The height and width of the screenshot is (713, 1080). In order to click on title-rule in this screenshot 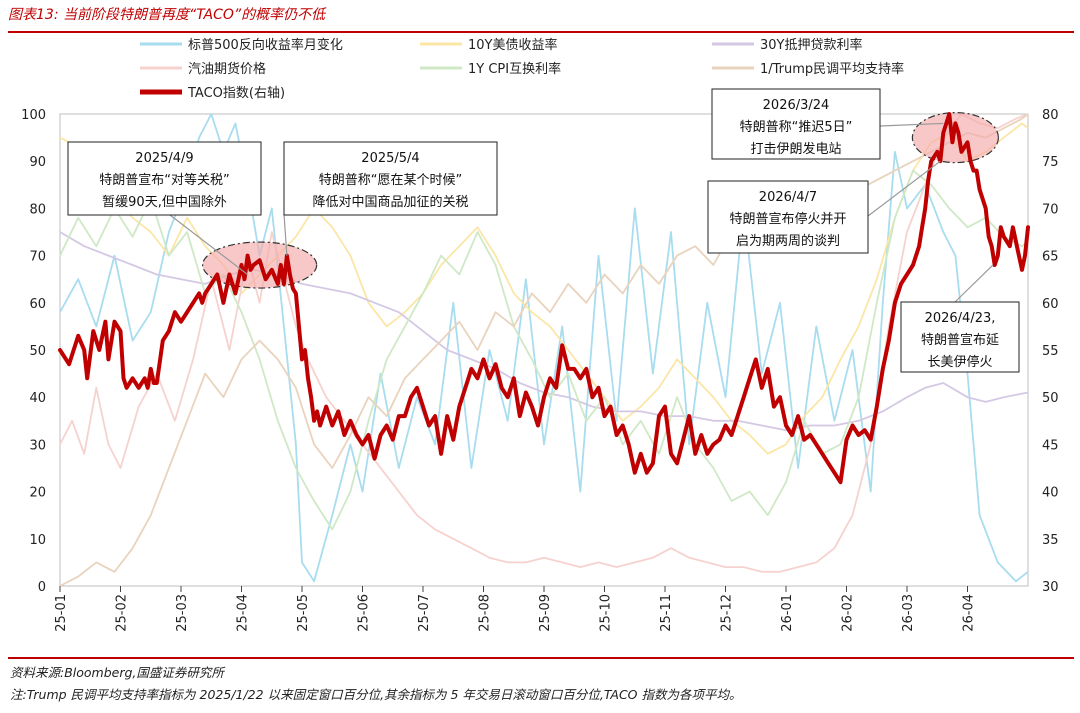, I will do `click(541, 32)`.